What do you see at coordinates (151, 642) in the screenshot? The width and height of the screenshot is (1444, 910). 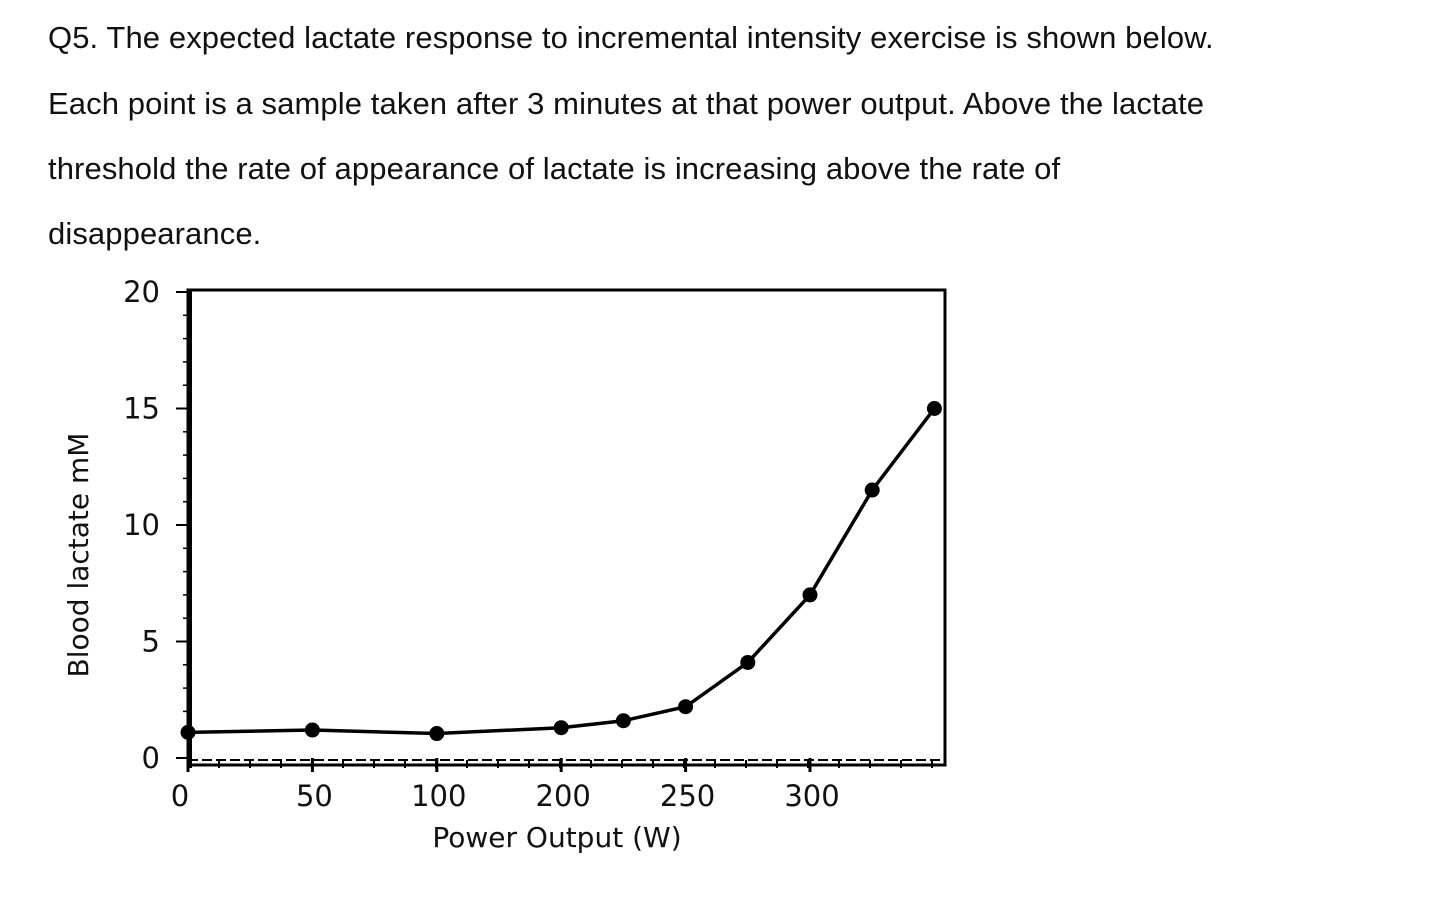 I see `y-tick-label: 5` at bounding box center [151, 642].